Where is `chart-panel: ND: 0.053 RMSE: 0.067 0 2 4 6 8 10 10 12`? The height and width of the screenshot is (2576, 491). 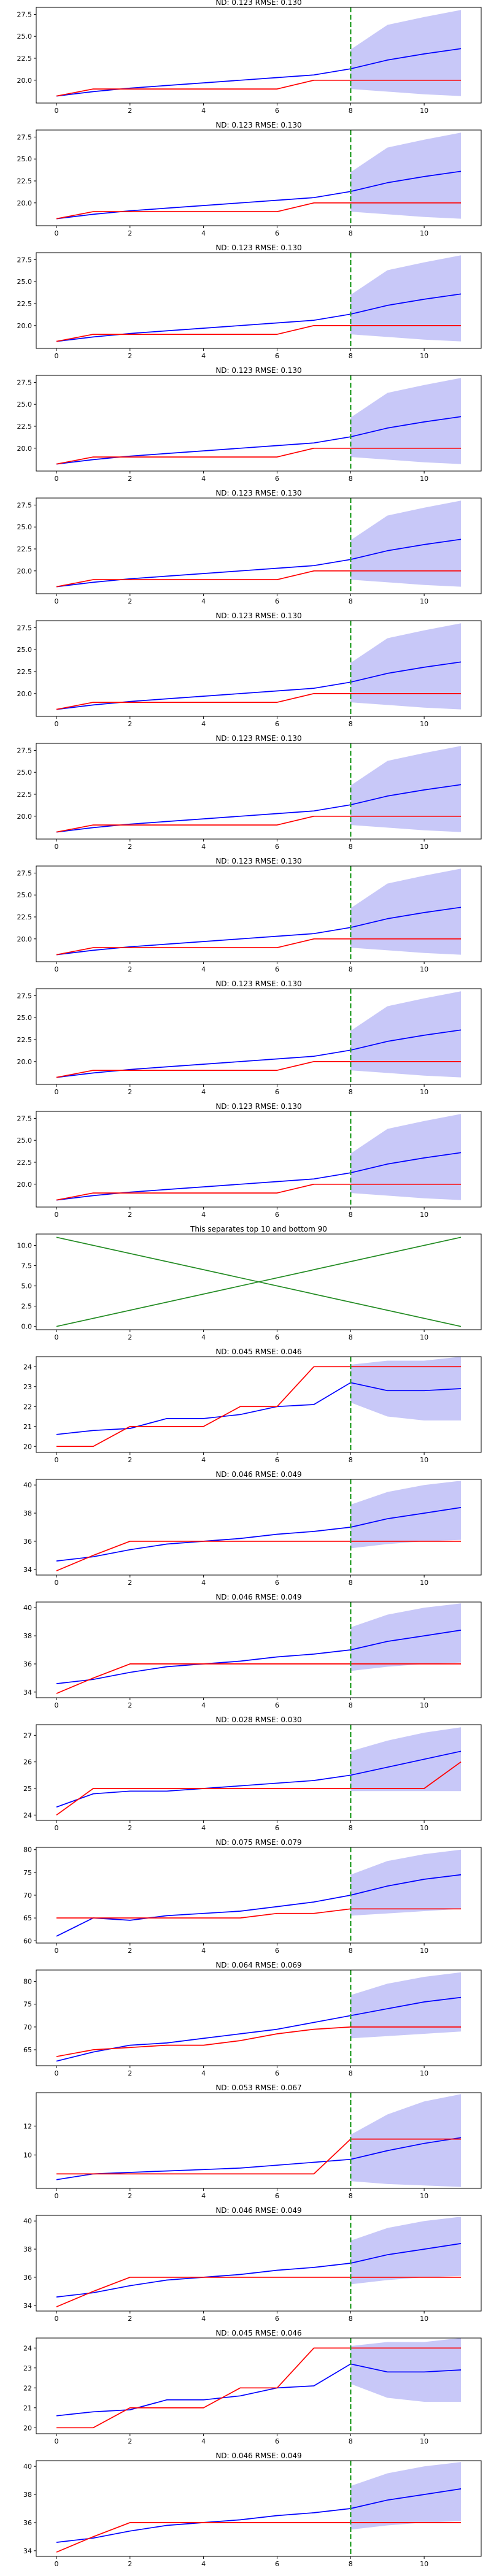 chart-panel: ND: 0.053 RMSE: 0.067 0 2 4 6 8 10 10 12 is located at coordinates (252, 2141).